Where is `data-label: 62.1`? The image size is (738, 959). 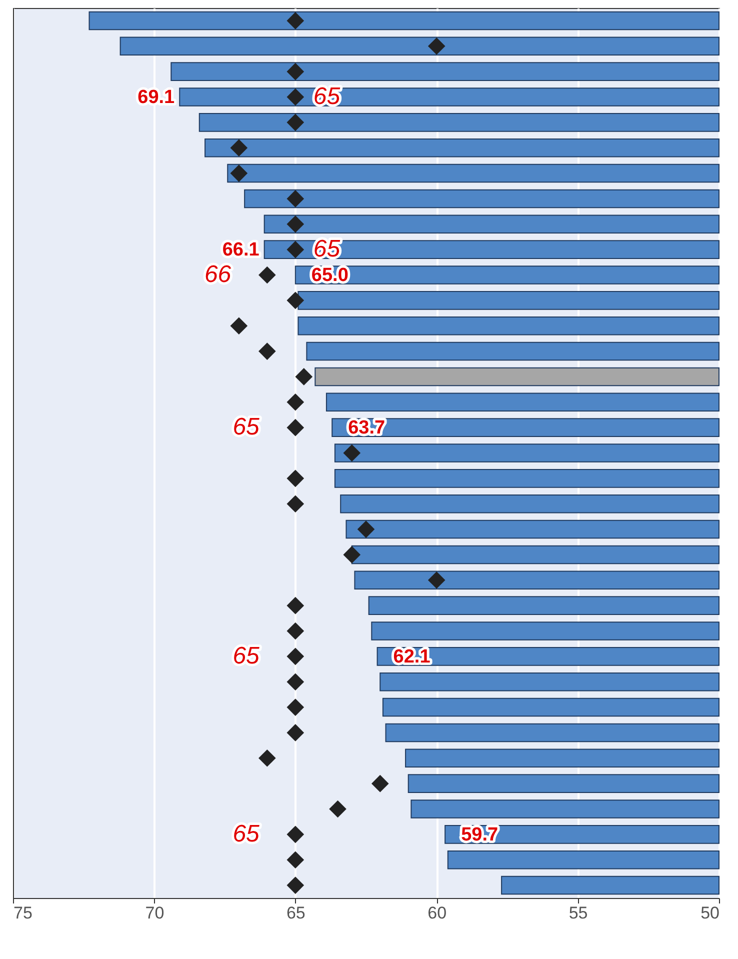
data-label: 62.1 is located at coordinates (412, 657).